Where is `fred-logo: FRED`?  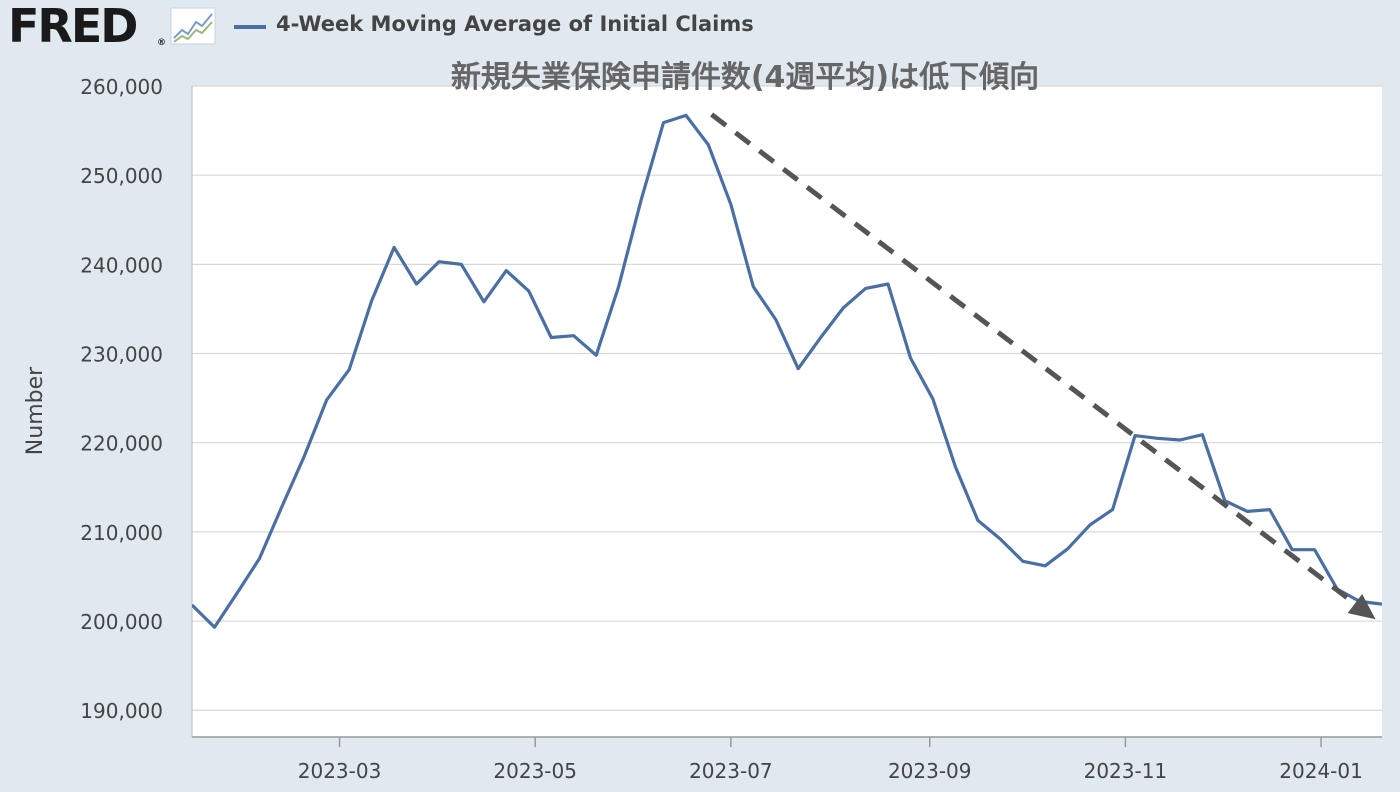 fred-logo: FRED is located at coordinates (73, 26).